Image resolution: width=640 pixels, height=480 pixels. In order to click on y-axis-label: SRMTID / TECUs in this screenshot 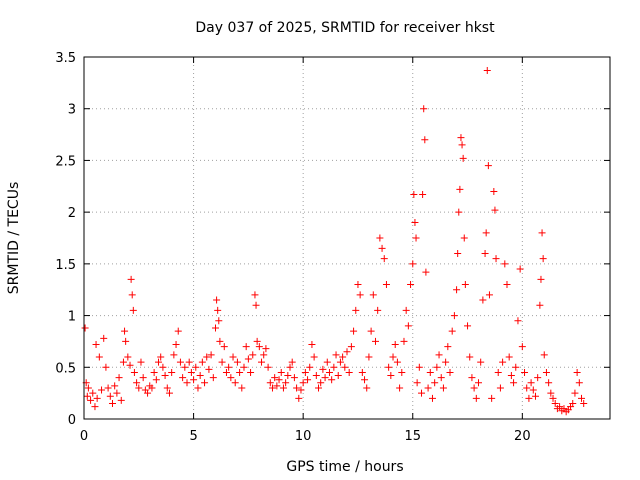, I will do `click(14, 238)`.